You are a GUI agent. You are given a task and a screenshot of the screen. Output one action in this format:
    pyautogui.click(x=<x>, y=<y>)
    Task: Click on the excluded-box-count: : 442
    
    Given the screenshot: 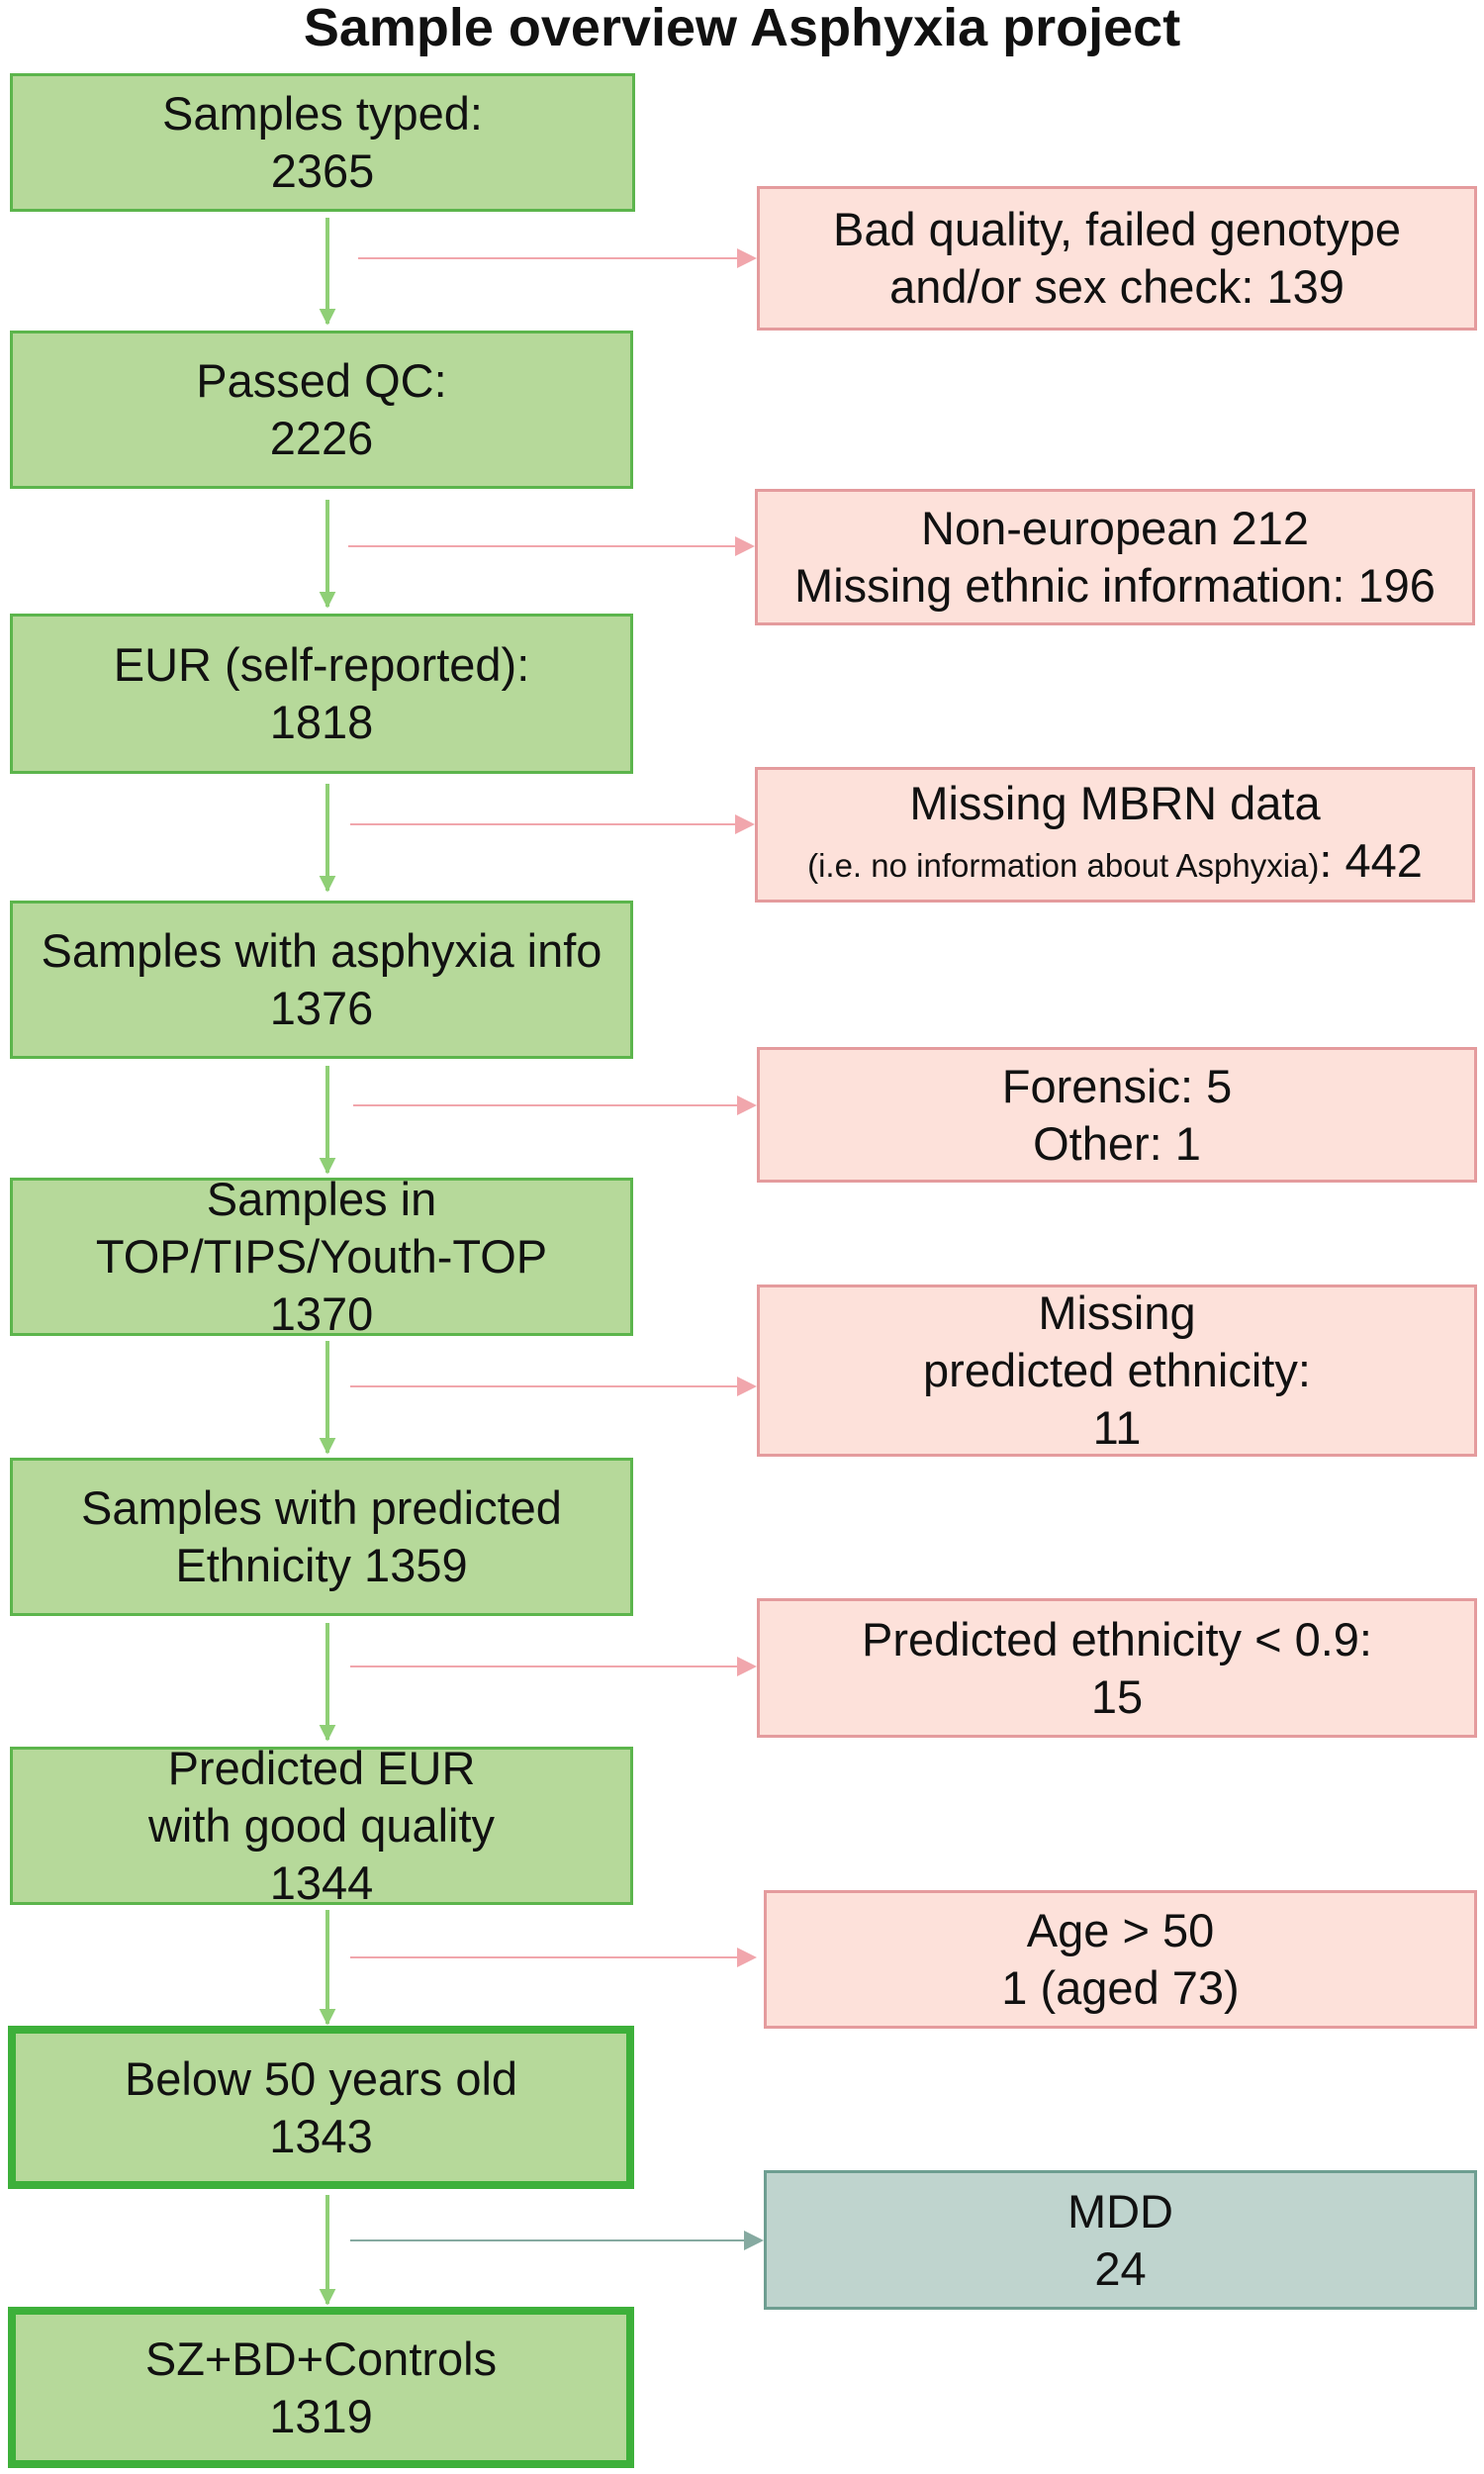 What is the action you would take?
    pyautogui.click(x=1371, y=861)
    